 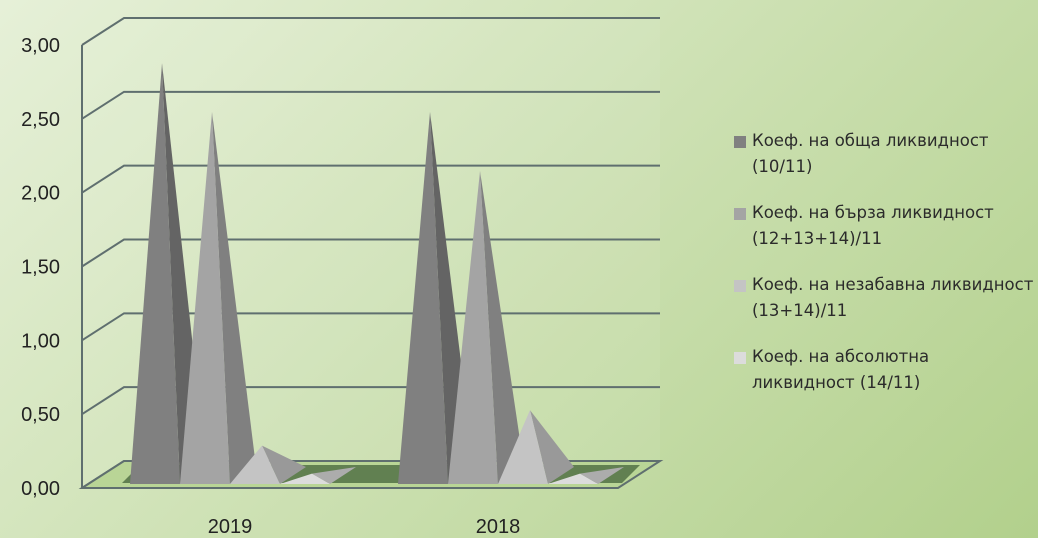 What do you see at coordinates (40, 415) in the screenshot?
I see `y-tick-label: 0,50` at bounding box center [40, 415].